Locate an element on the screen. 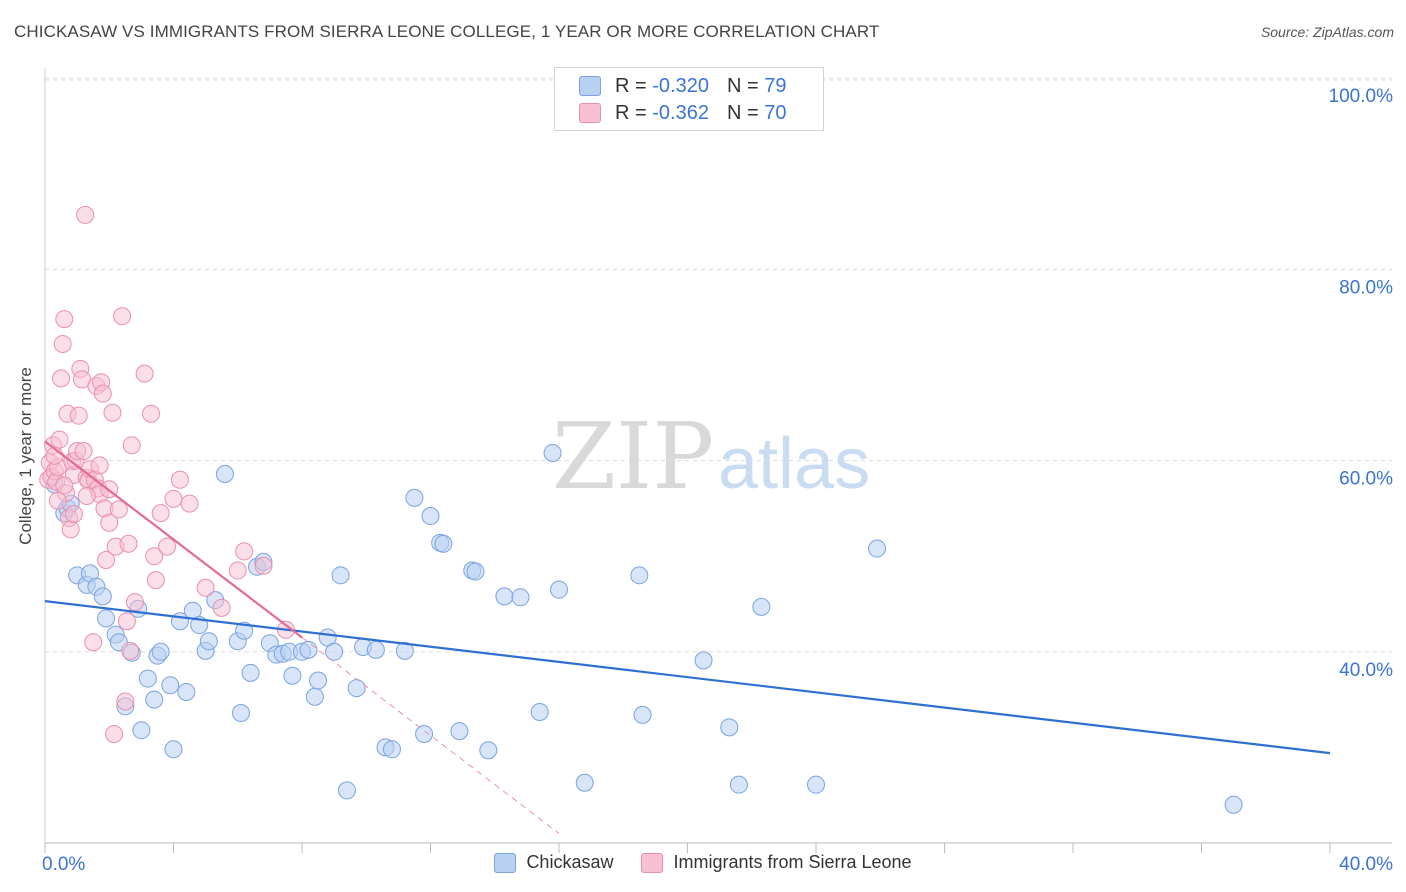  series-sierra-leone is located at coordinates (167, 474).